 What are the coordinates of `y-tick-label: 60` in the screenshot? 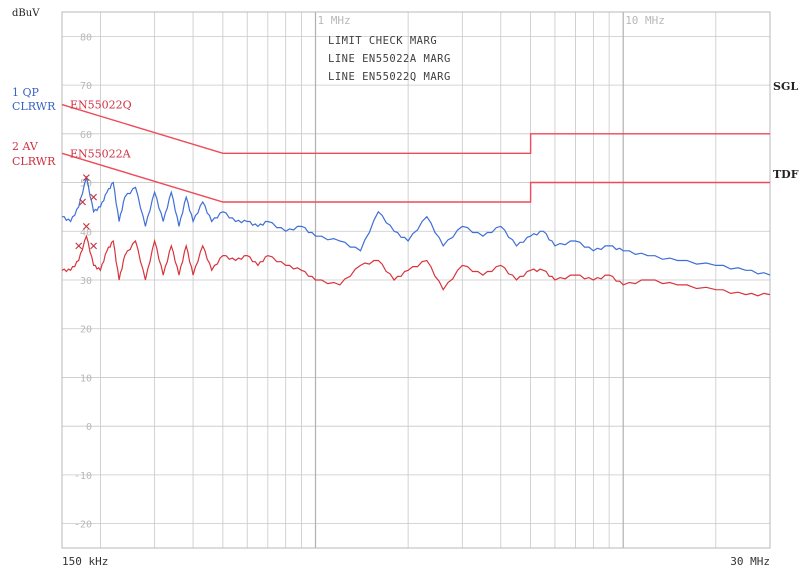 It's located at (86, 135).